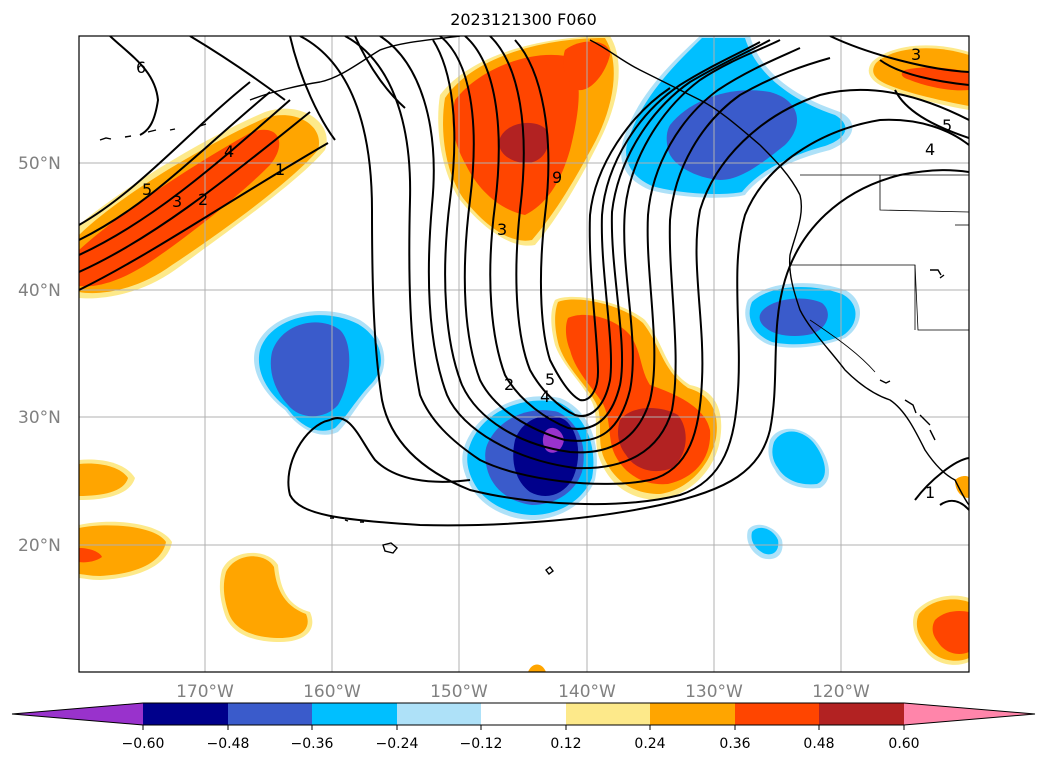  What do you see at coordinates (969, 714) in the screenshot?
I see `colorbar-extend-right` at bounding box center [969, 714].